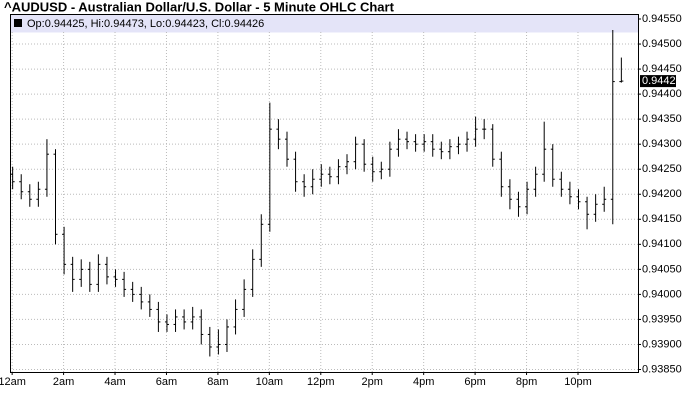  Describe the element at coordinates (662, 369) in the screenshot. I see `y-tick-label: 0.93850` at that location.